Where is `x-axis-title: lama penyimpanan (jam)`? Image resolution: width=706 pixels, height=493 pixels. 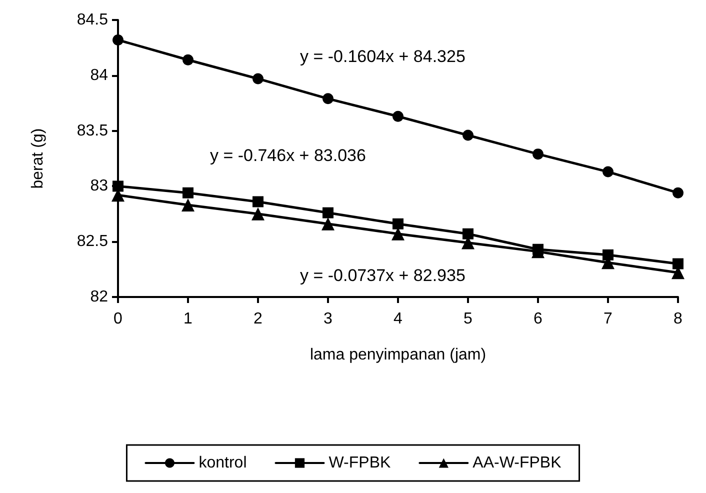
x-axis-title: lama penyimpanan (jam) is located at coordinates (398, 355).